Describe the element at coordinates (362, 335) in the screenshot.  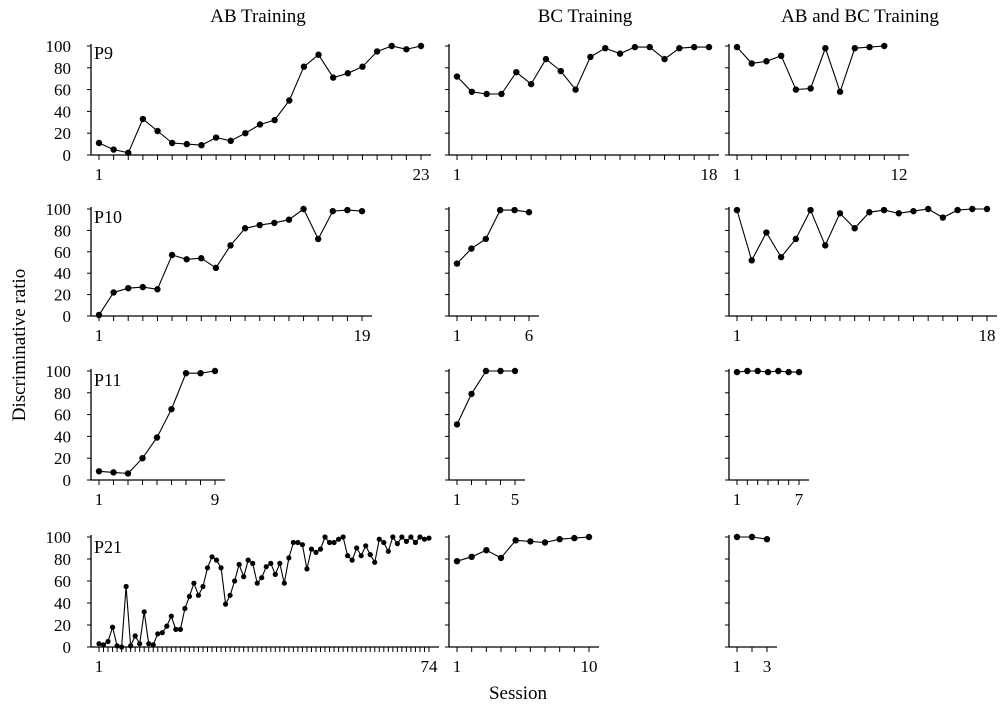
I see `x-tick-label: 19` at that location.